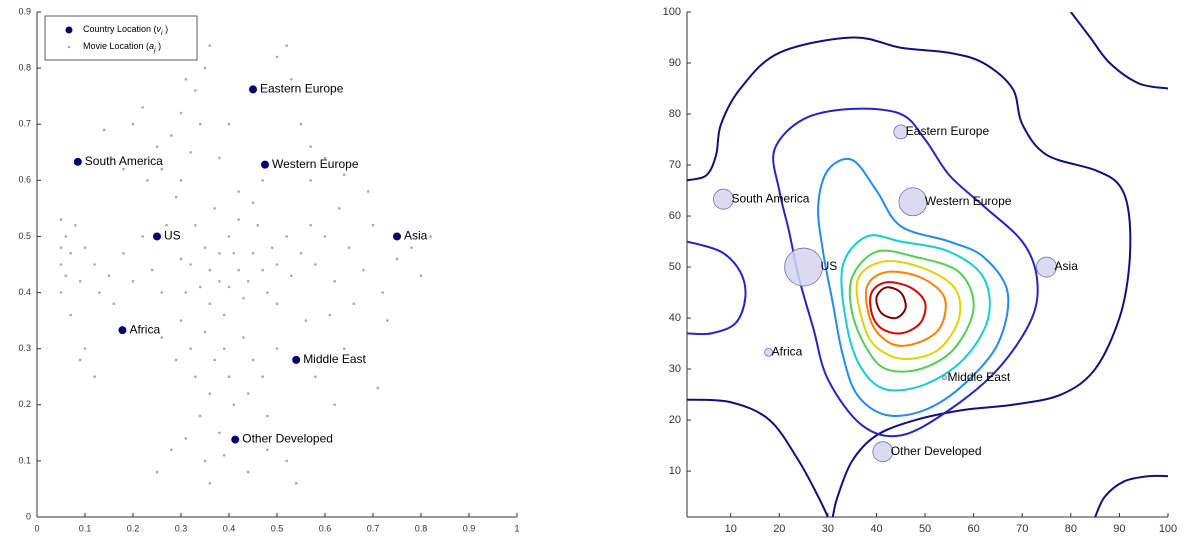 The height and width of the screenshot is (548, 1183). I want to click on y-tick-label: 0, so click(28, 516).